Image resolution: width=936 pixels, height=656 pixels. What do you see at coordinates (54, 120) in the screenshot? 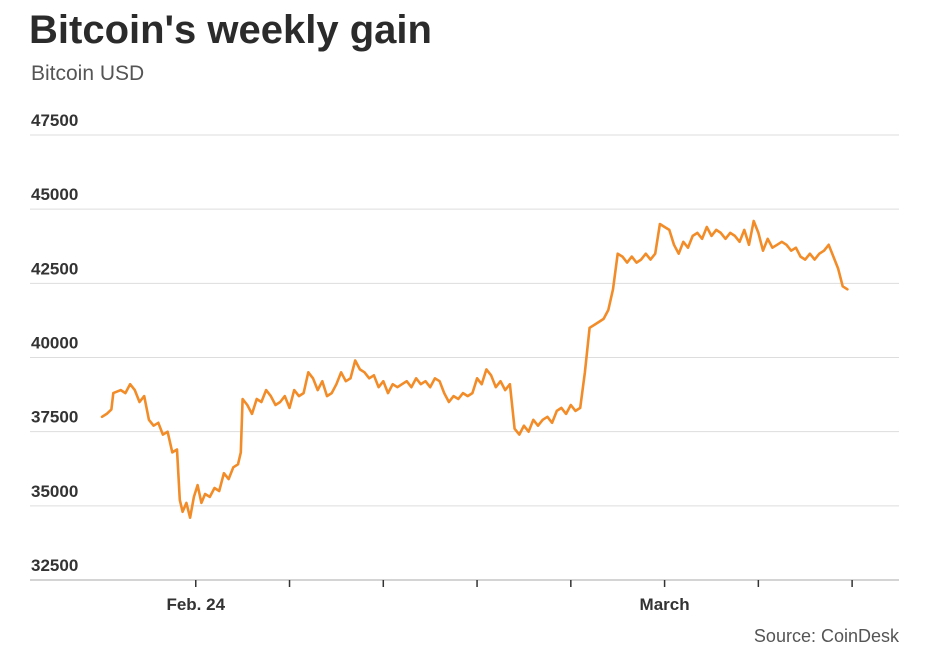
I see `y-tick-label: 47500` at bounding box center [54, 120].